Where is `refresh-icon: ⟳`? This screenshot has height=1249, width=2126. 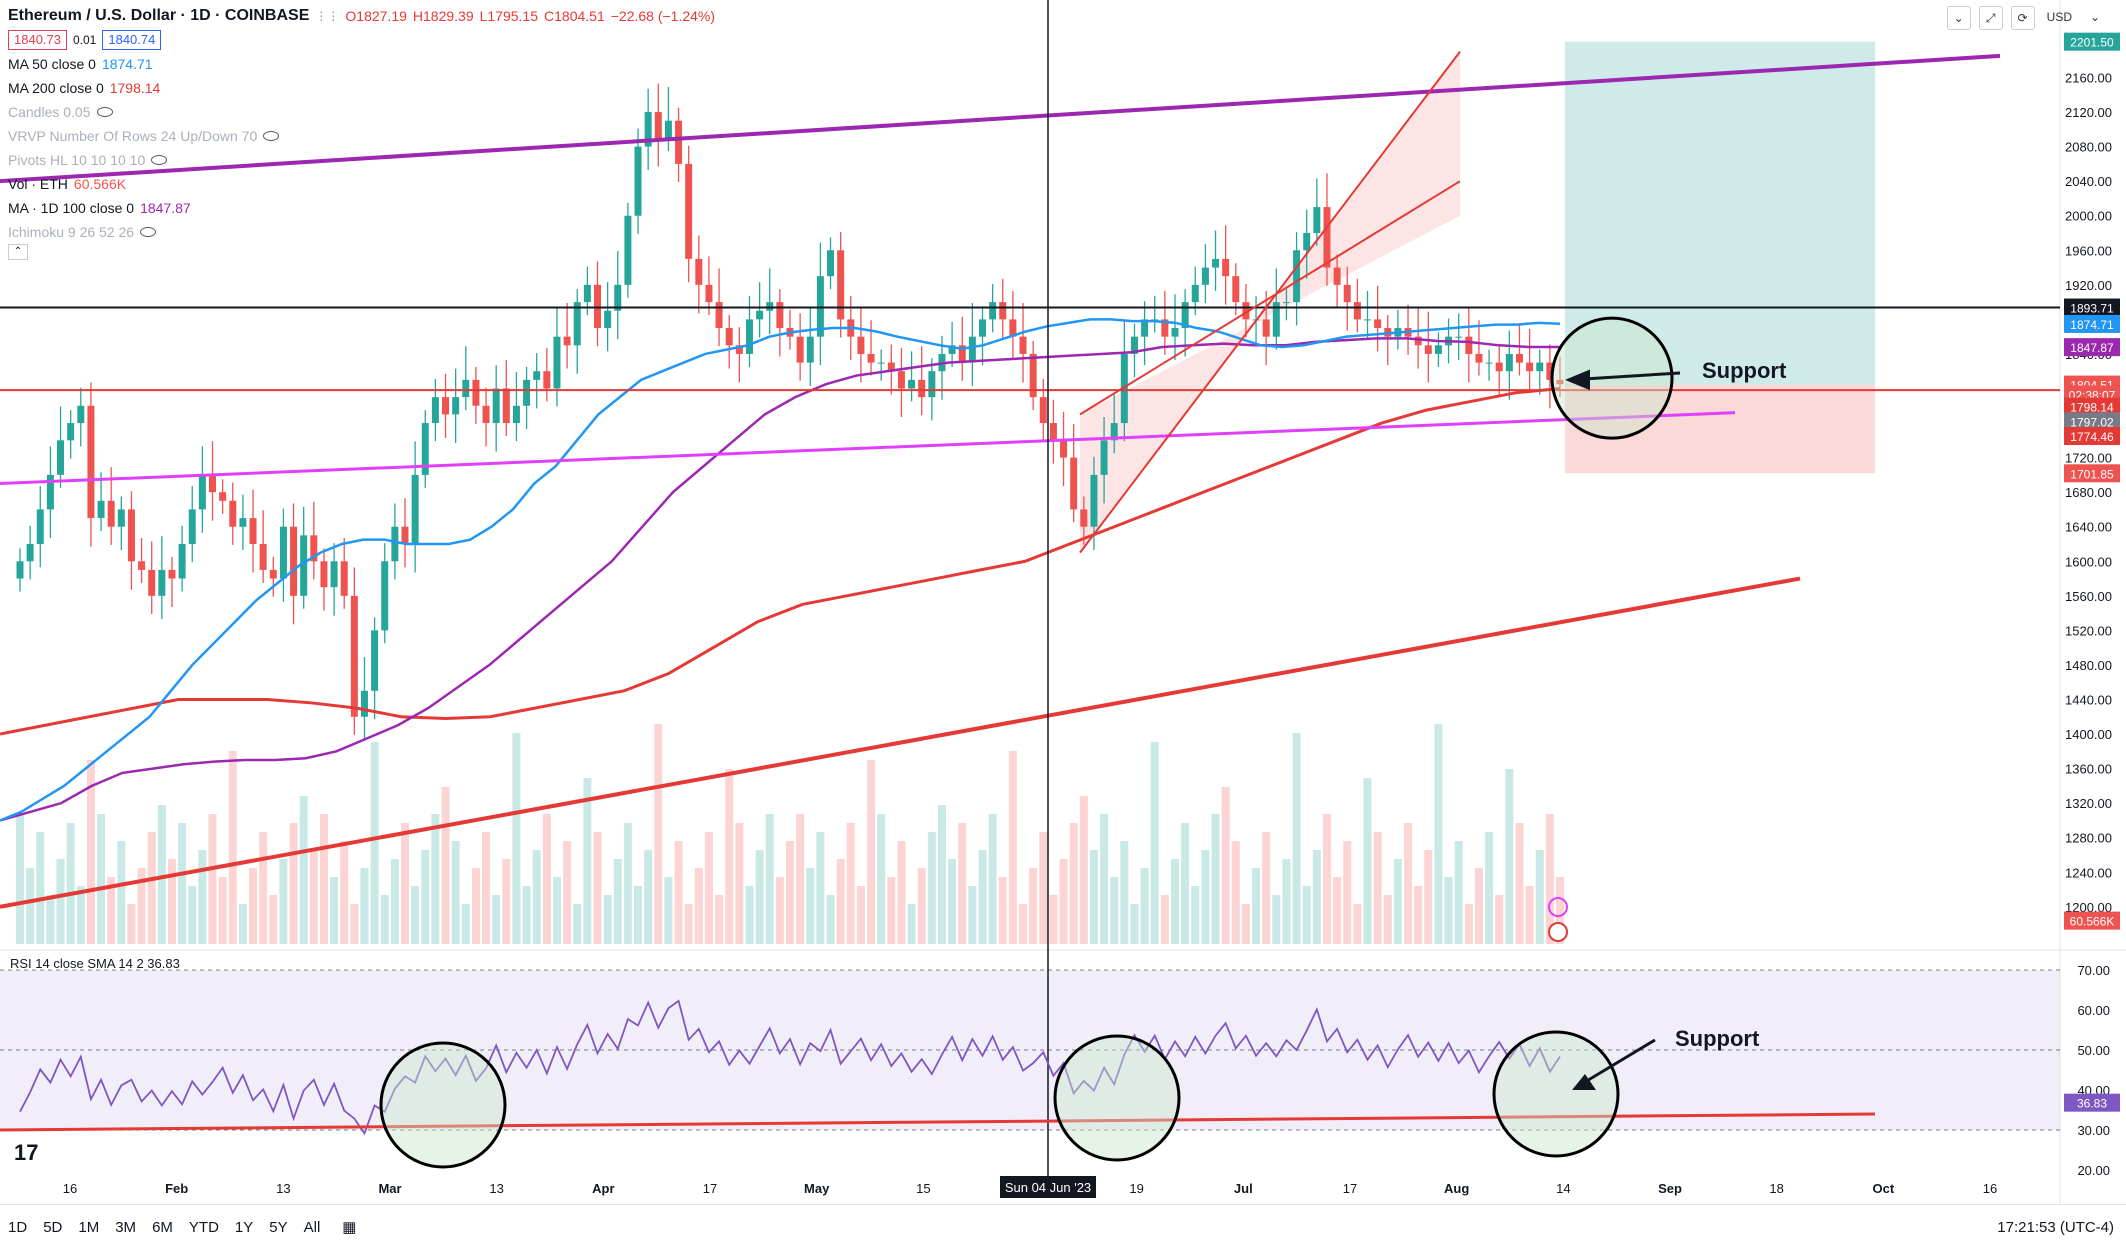
refresh-icon: ⟳ is located at coordinates (2022, 18).